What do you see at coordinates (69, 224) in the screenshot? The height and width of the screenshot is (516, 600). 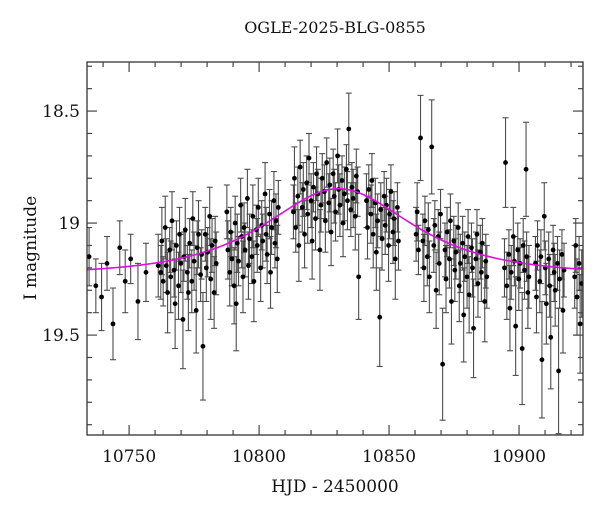 I see `y-tick-label: 19` at bounding box center [69, 224].